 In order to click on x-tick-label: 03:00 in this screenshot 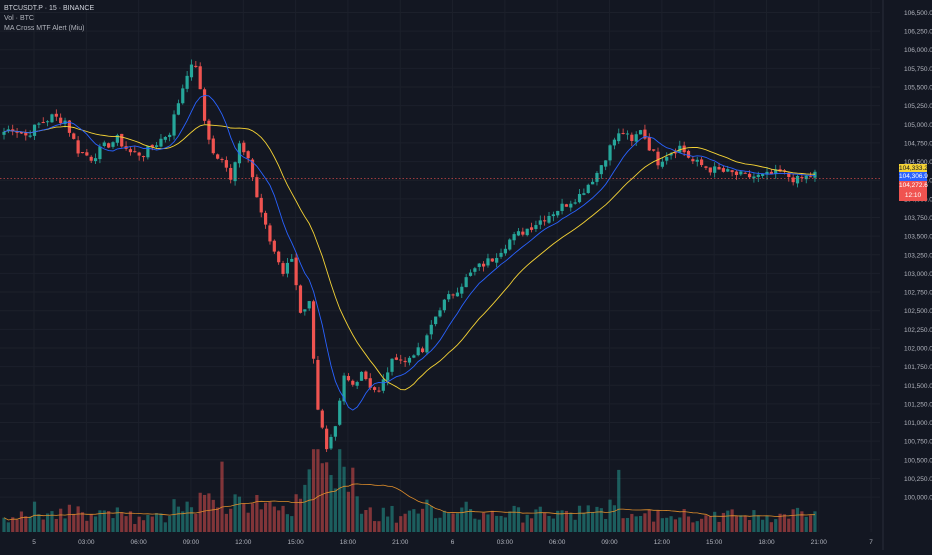, I will do `click(505, 542)`.